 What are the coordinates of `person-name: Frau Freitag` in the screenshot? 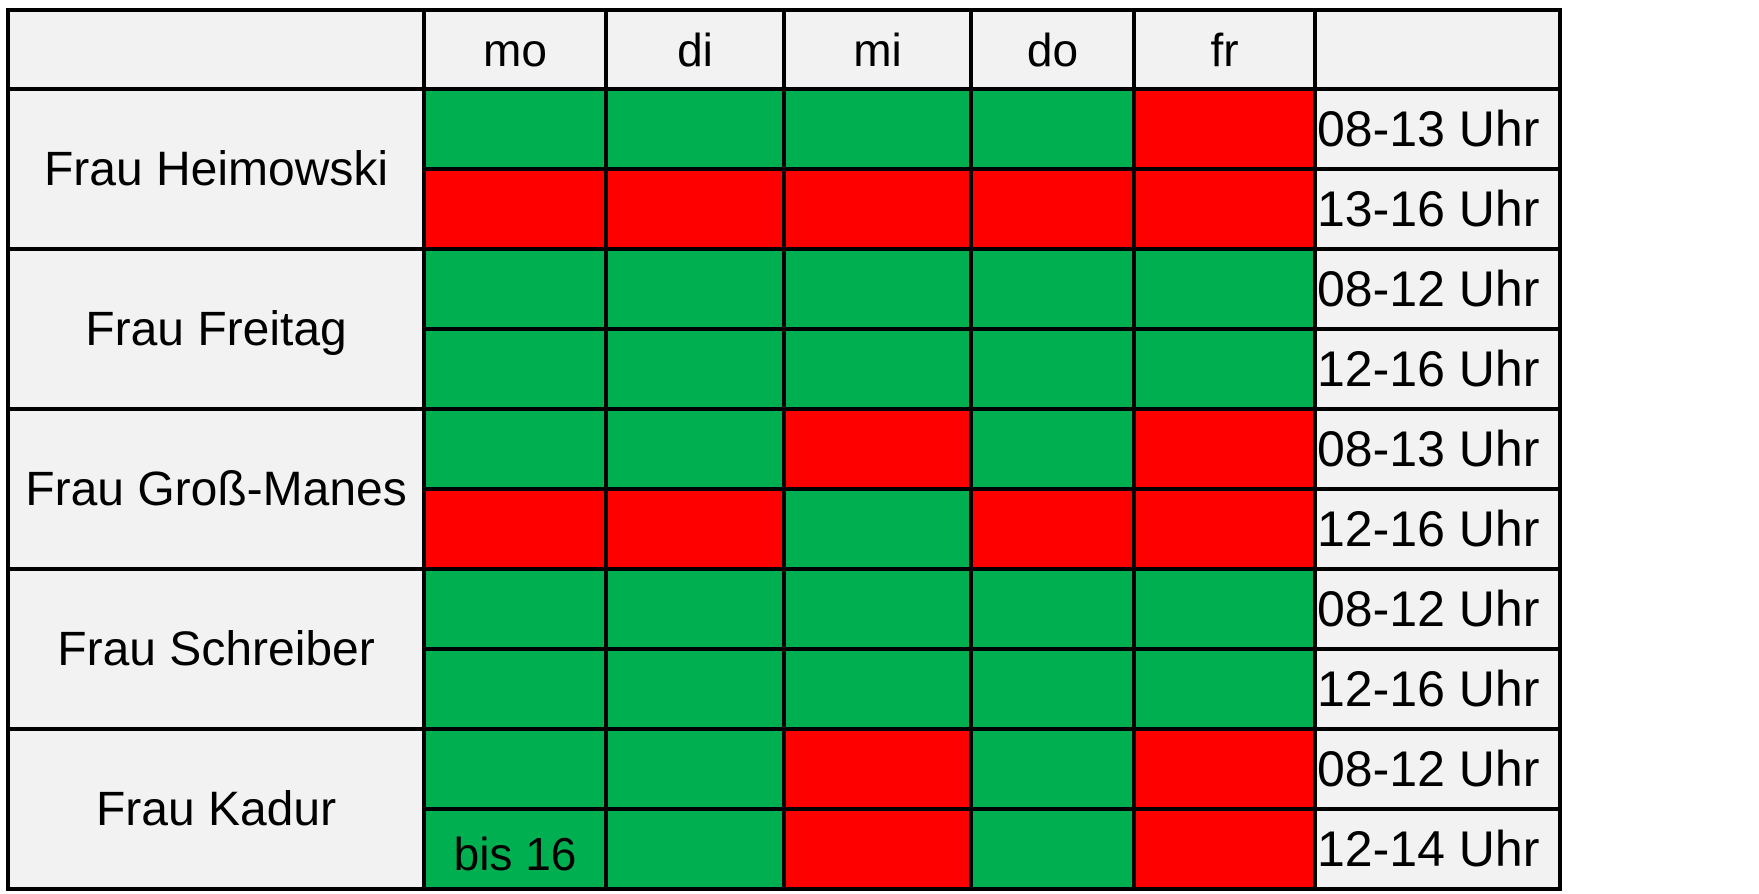 It's located at (216, 329).